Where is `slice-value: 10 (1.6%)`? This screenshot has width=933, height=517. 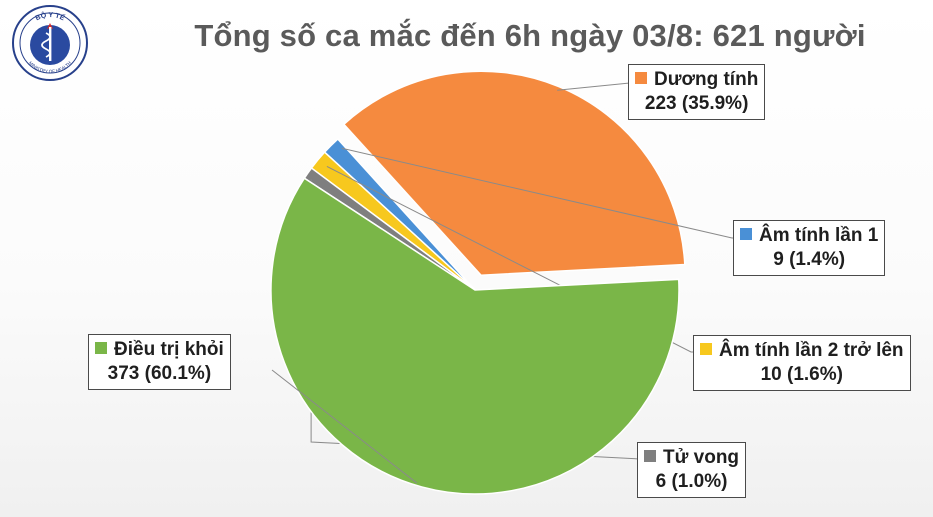 slice-value: 10 (1.6%) is located at coordinates (801, 374).